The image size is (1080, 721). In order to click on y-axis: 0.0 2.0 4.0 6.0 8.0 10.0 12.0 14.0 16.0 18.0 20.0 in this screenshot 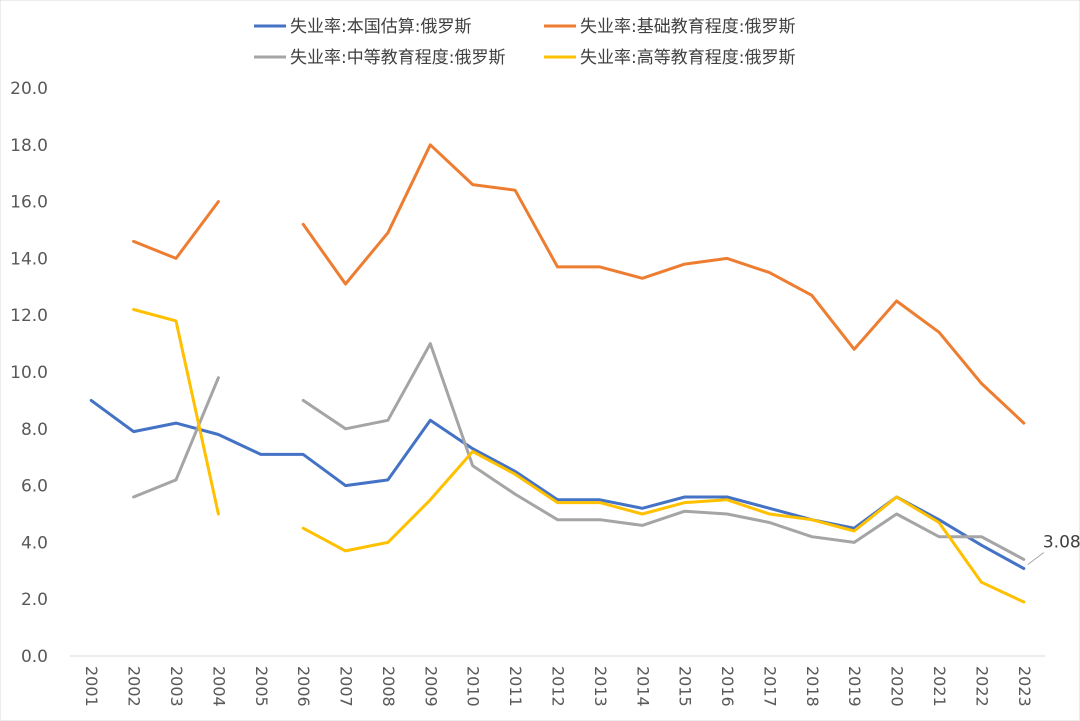, I will do `click(29, 373)`.